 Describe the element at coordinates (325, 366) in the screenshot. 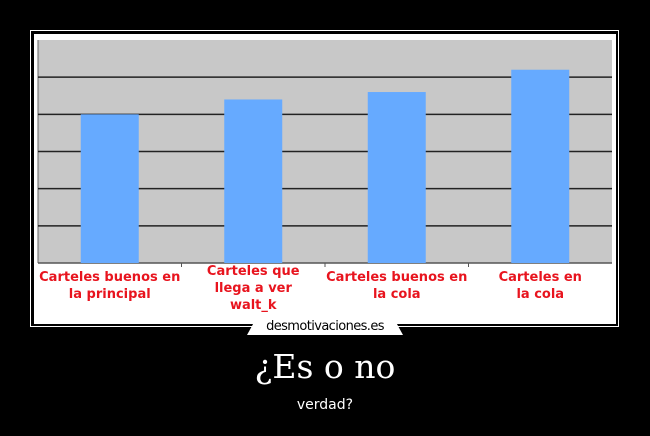

I see `poster-title: ¿Es o no` at that location.